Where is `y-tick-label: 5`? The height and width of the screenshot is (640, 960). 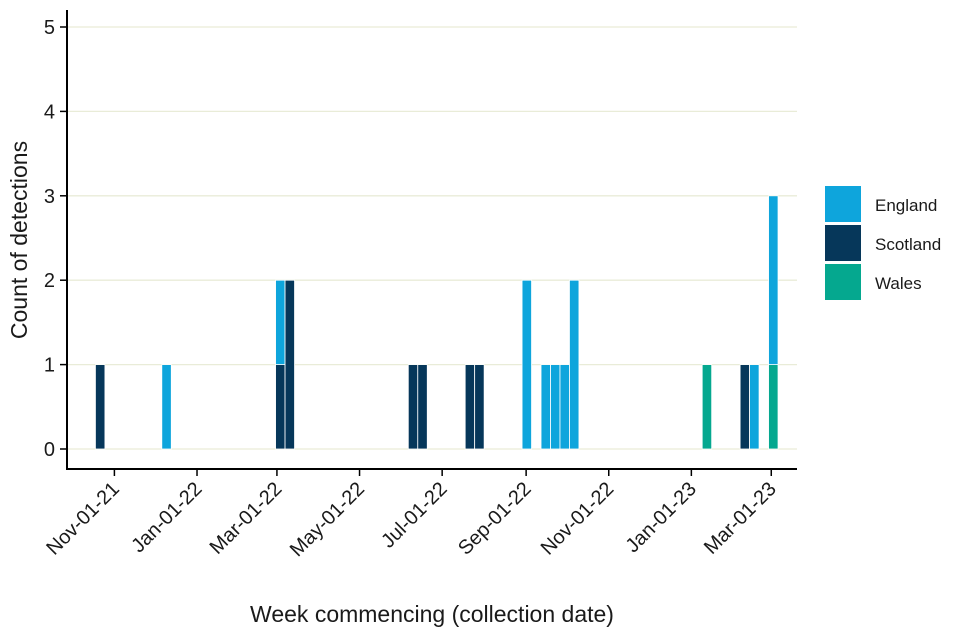 y-tick-label: 5 is located at coordinates (49, 28).